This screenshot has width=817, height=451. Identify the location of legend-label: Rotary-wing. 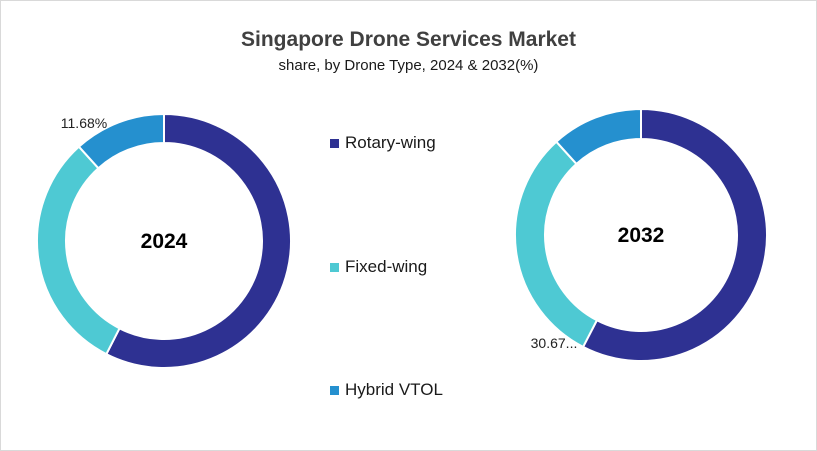
(390, 142).